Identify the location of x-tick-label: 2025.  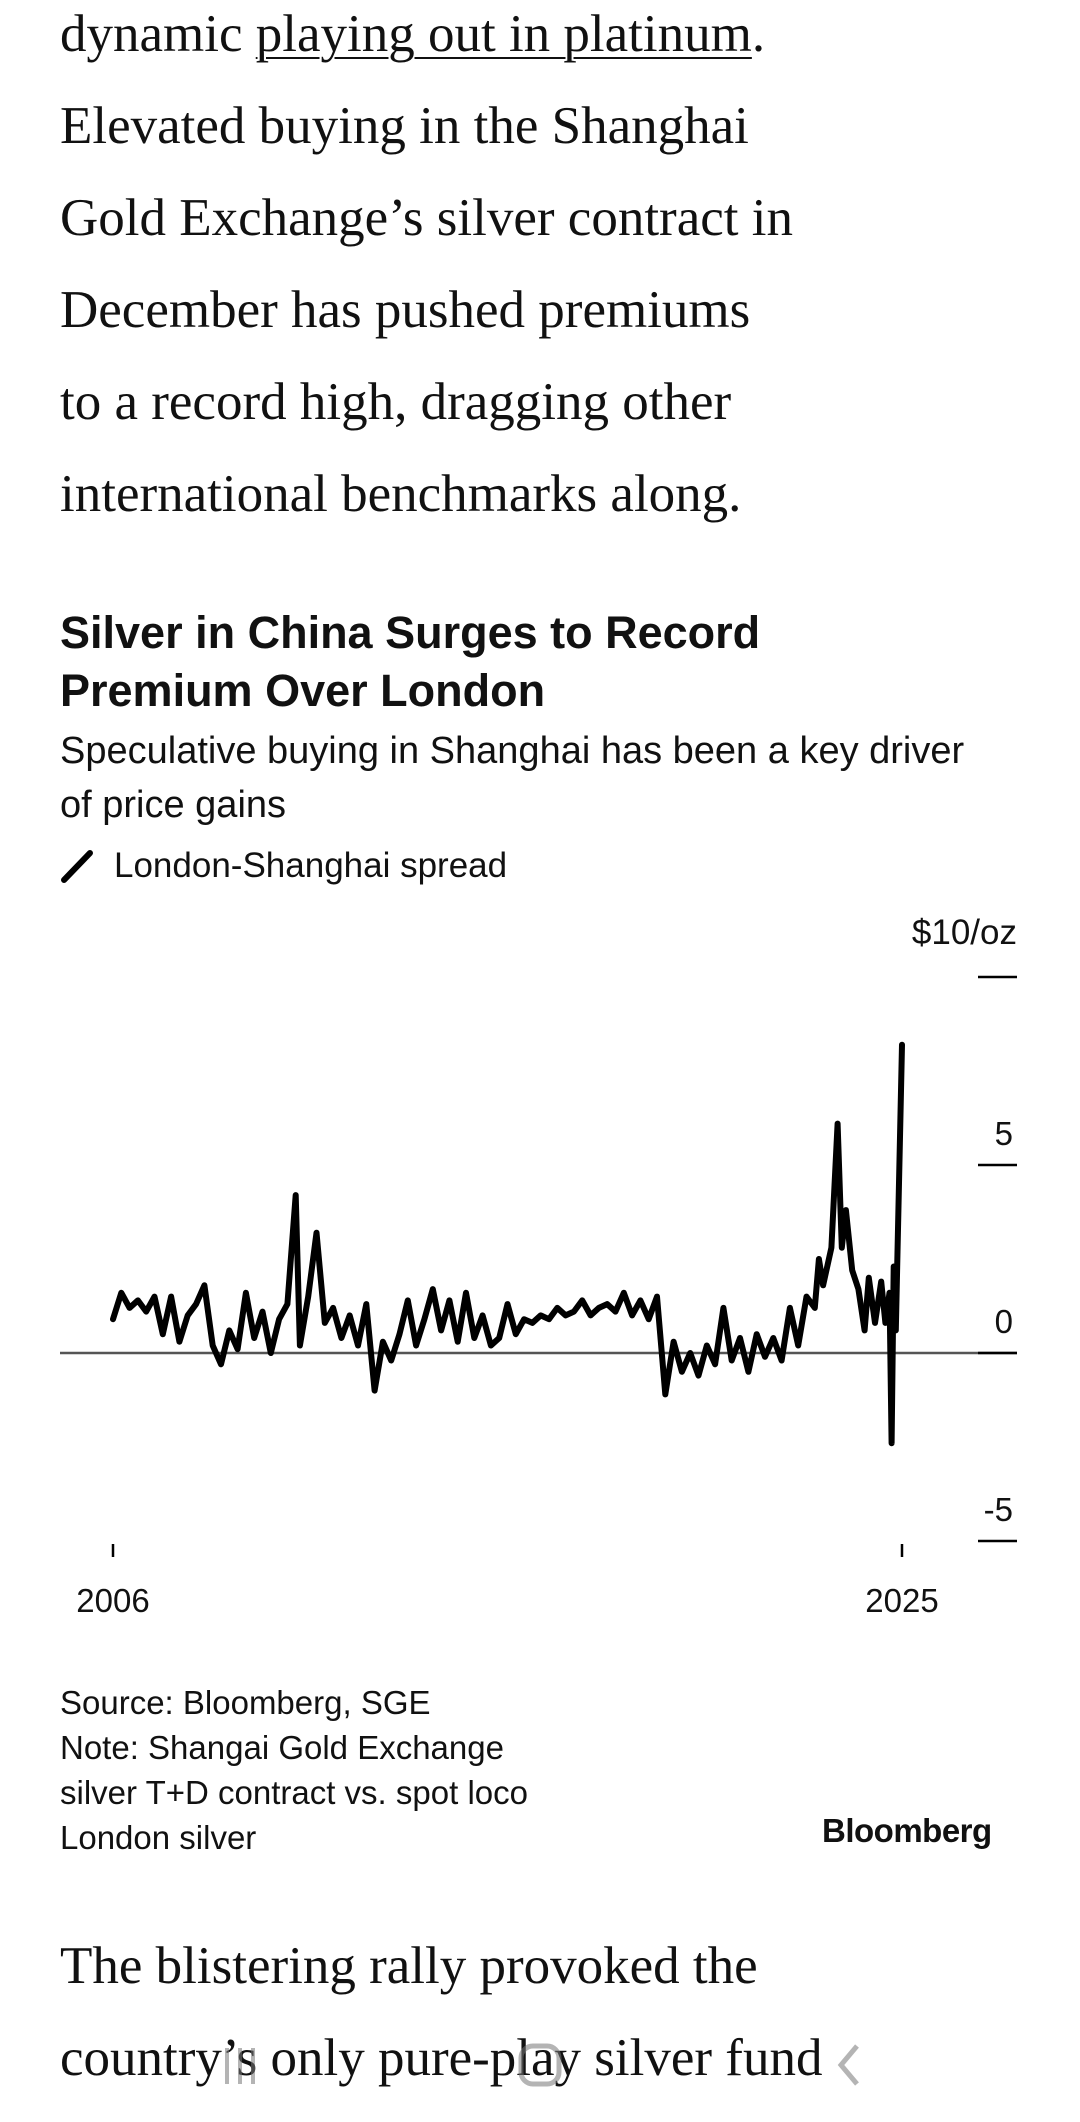
(901, 1600).